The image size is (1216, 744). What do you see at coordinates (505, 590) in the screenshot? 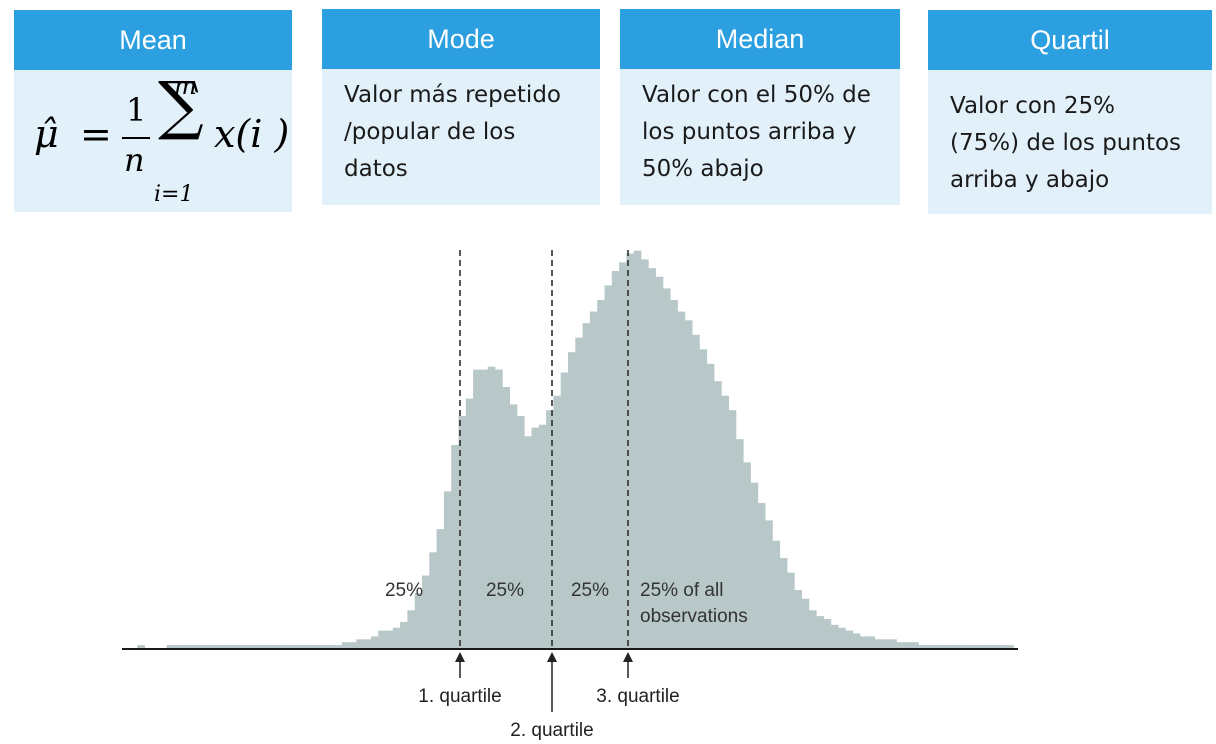
I see `region-label-2: 25%` at bounding box center [505, 590].